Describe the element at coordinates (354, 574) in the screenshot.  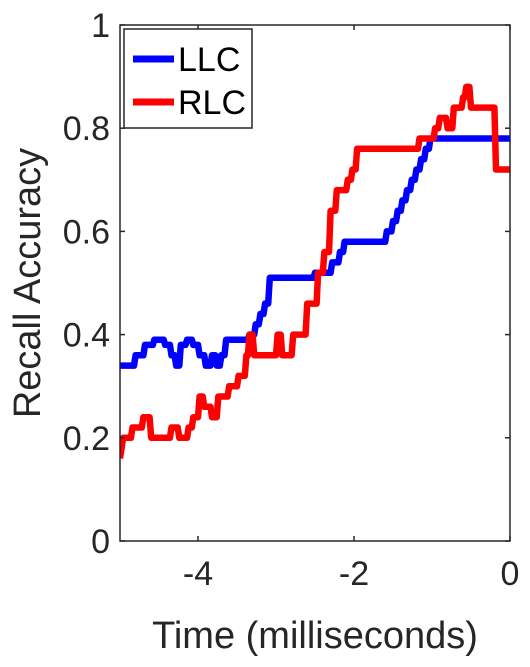
I see `x-tick-label: -2` at that location.